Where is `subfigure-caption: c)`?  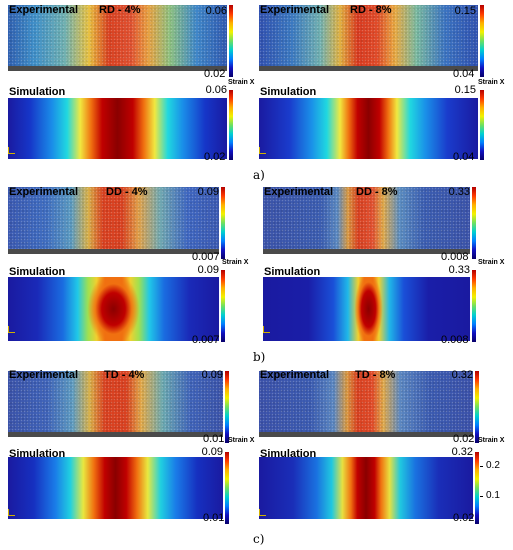
subfigure-caption: c) is located at coordinates (259, 539).